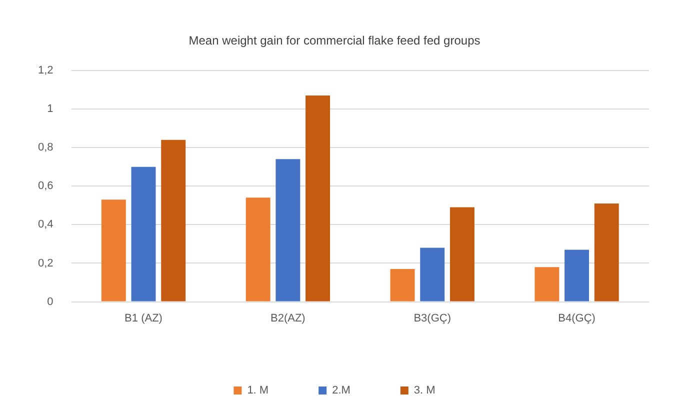  I want to click on x-tick-label: B2(AZ), so click(288, 318).